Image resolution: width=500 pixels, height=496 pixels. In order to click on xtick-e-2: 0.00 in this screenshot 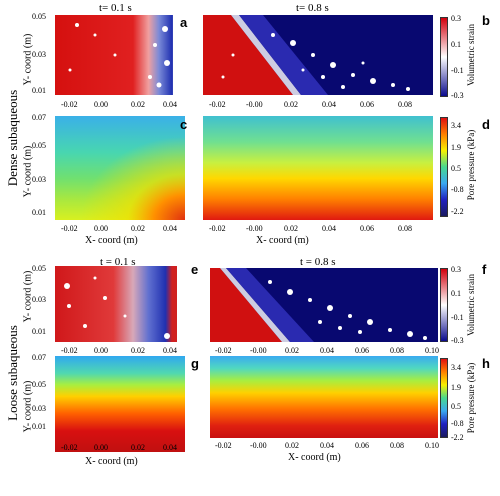, I will do `click(101, 350)`.